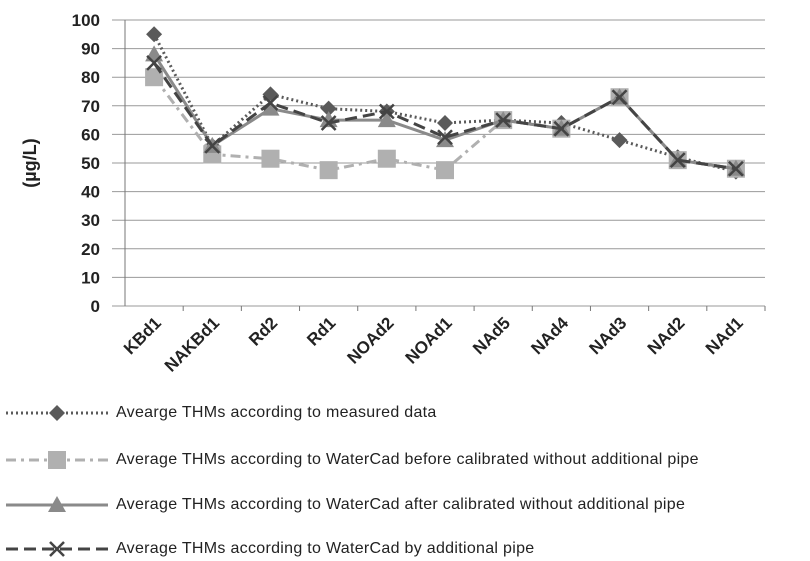 Image resolution: width=810 pixels, height=561 pixels. I want to click on y-tick-label: 70, so click(90, 106).